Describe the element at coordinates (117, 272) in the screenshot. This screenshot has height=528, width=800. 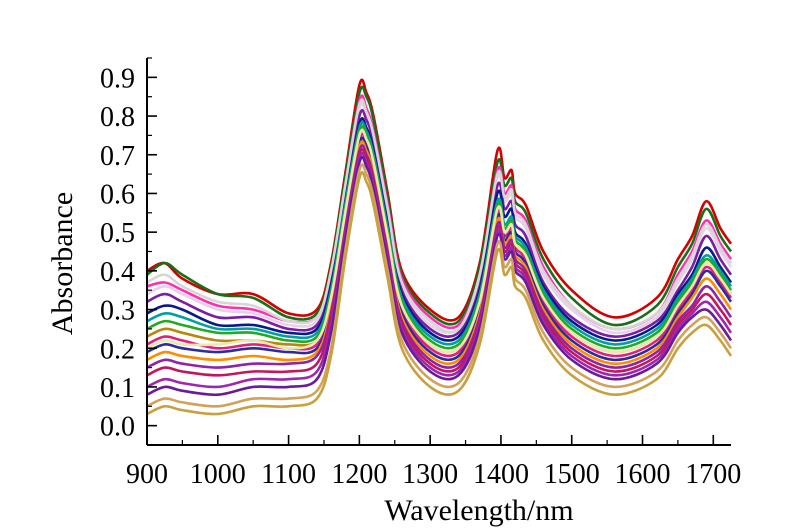
I see `y-tick-label: 0.4` at that location.